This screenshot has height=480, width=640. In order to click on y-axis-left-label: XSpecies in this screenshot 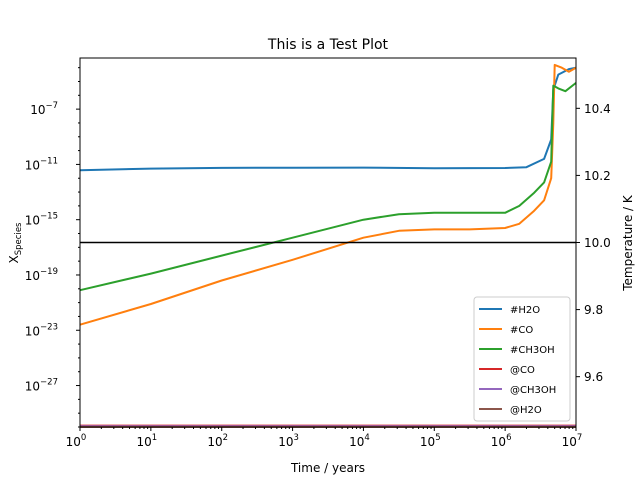, I will do `click(15, 243)`.